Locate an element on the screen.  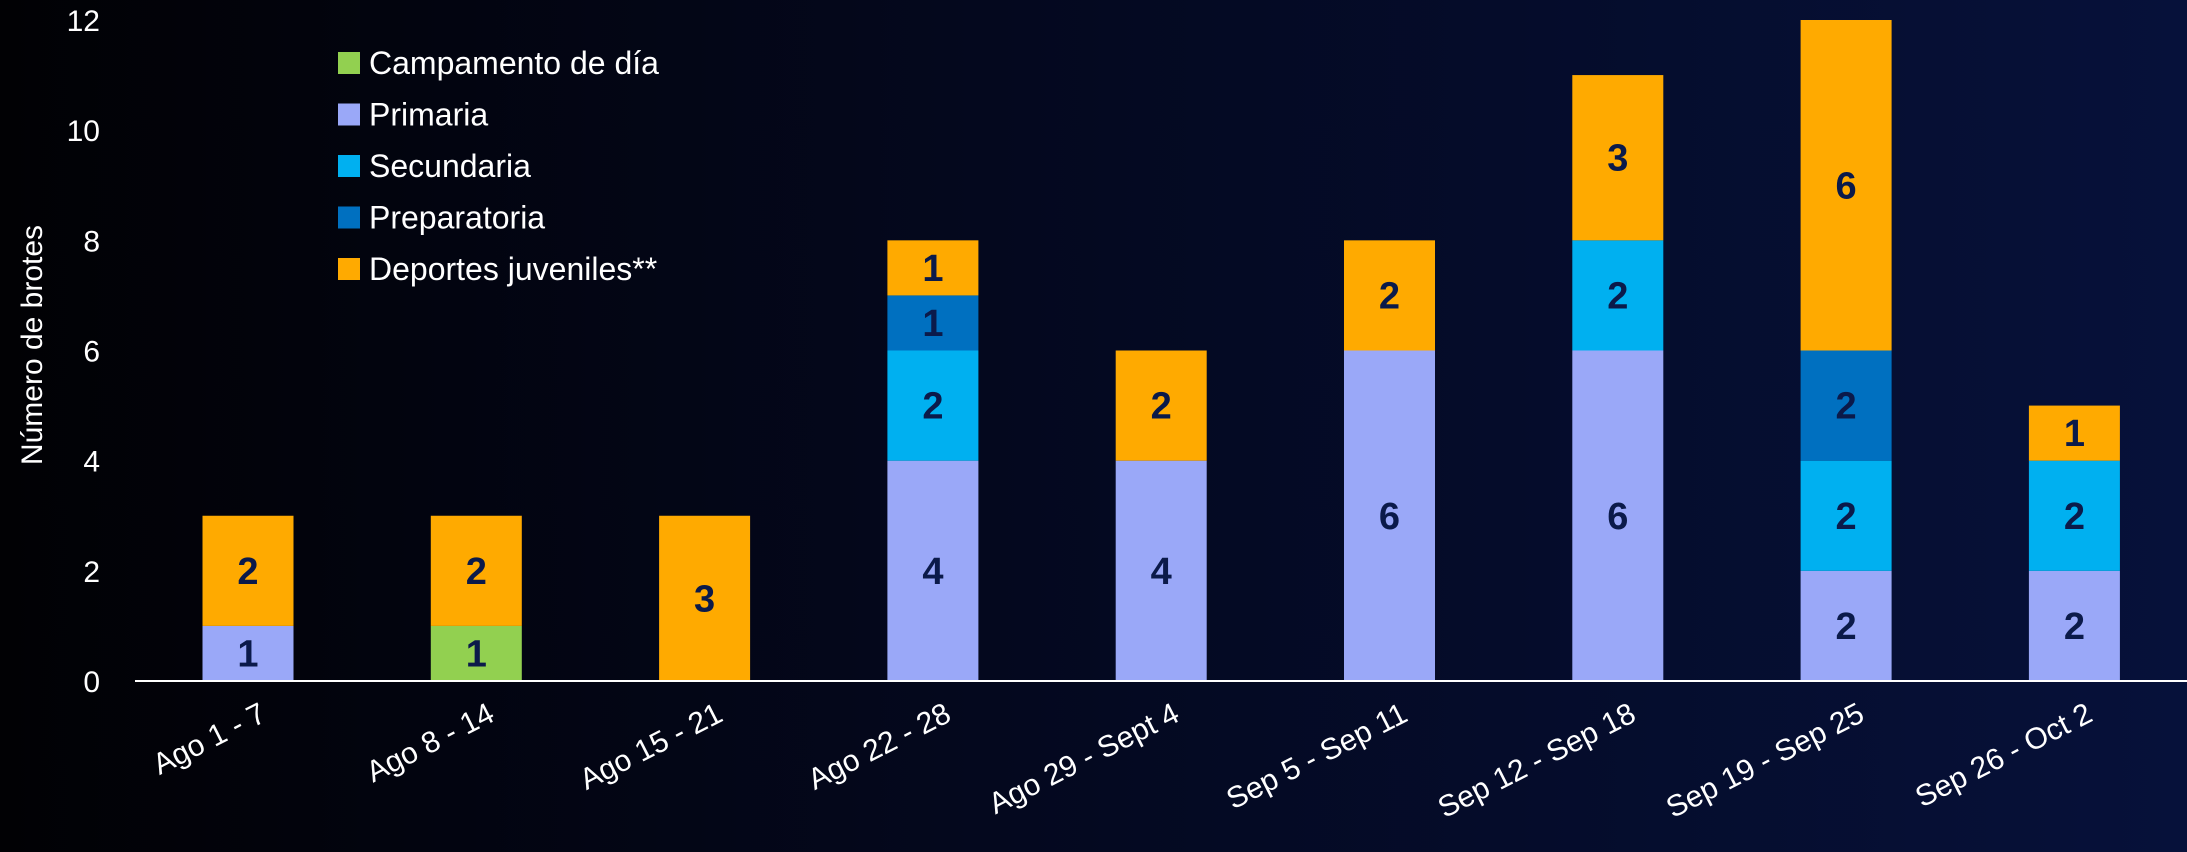
x-tick-label: Ago 1 - 7 is located at coordinates (209, 739).